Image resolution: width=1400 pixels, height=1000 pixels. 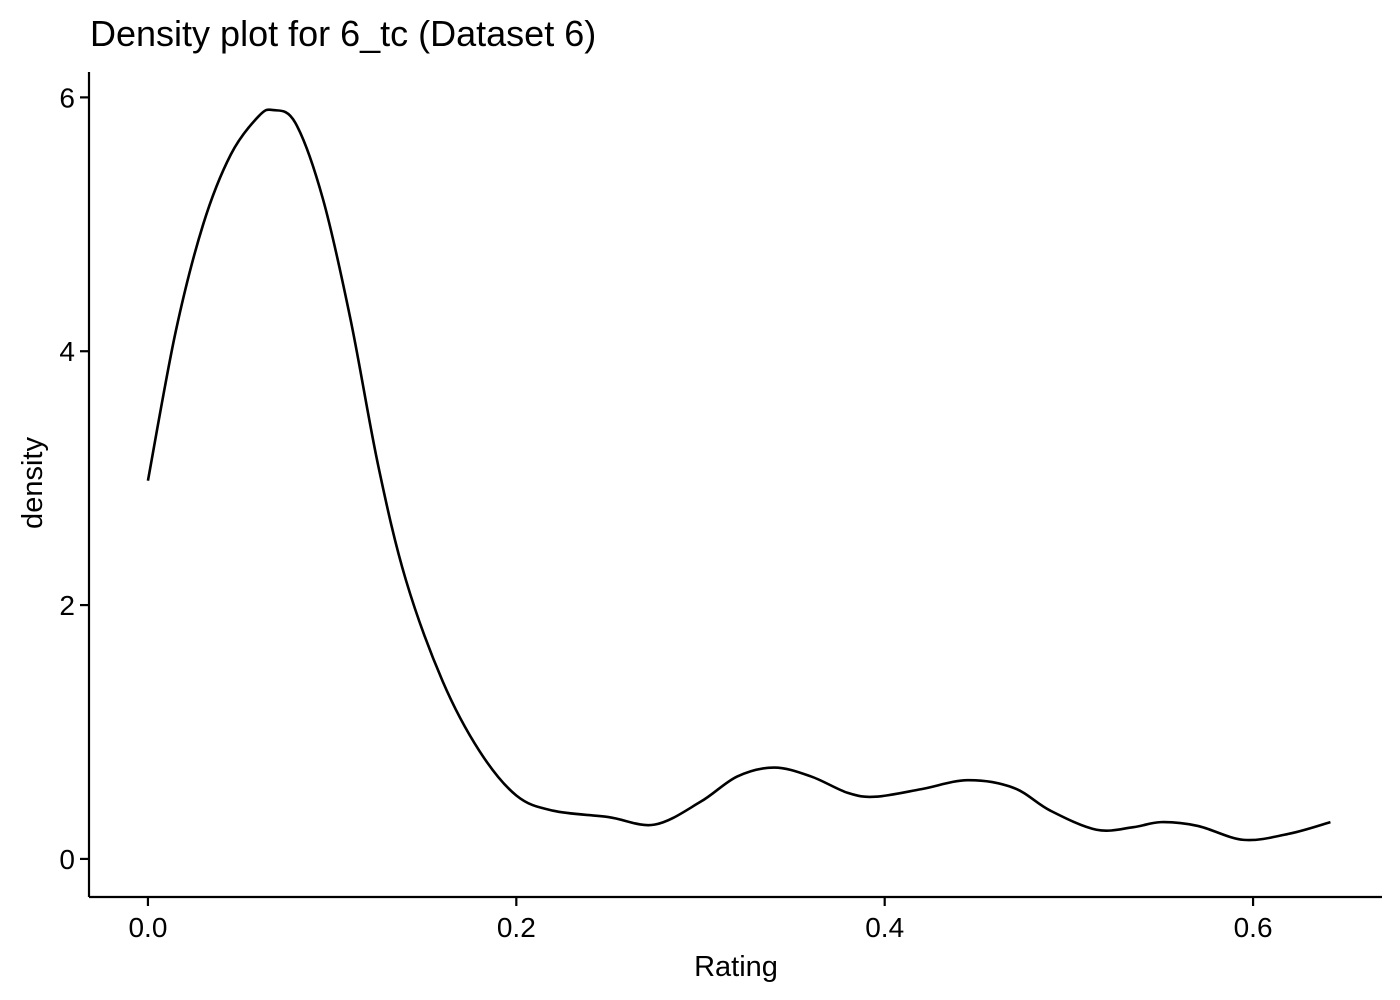 What do you see at coordinates (736, 967) in the screenshot?
I see `x-axis-label: Rating` at bounding box center [736, 967].